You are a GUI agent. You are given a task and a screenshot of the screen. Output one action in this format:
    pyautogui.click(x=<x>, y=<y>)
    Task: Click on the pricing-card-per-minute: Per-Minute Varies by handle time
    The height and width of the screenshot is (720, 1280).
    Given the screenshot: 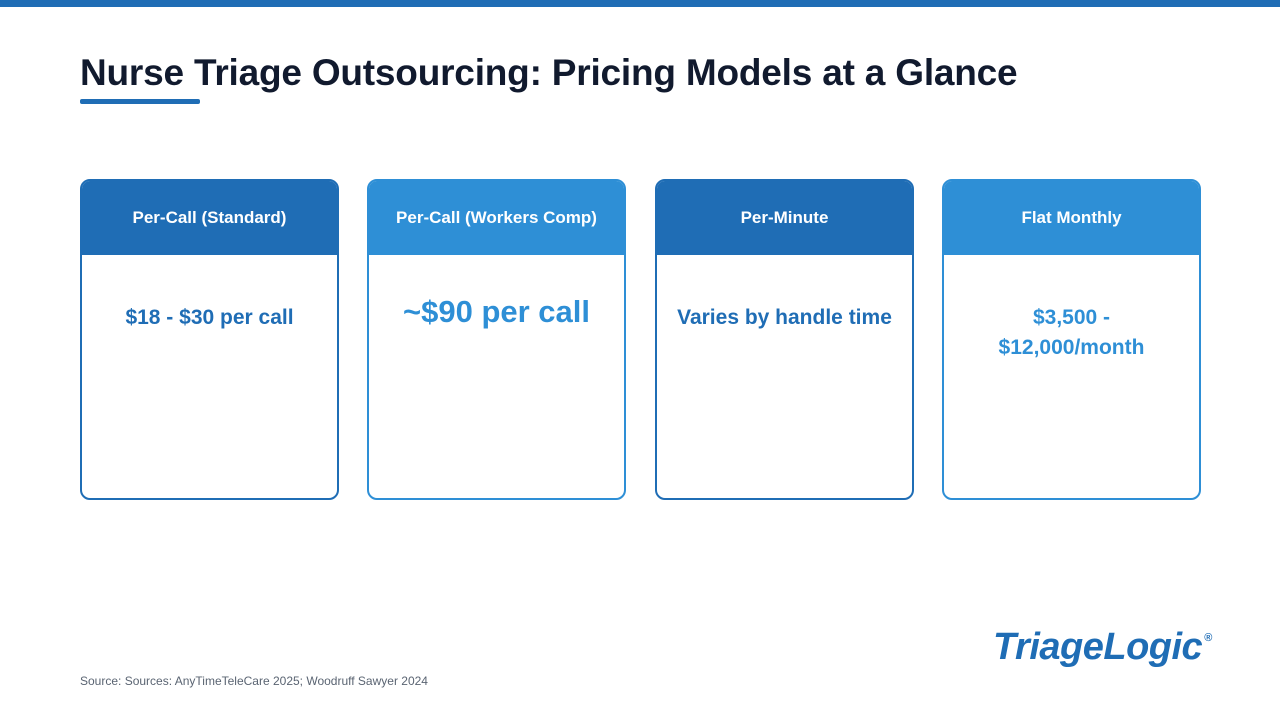 What is the action you would take?
    pyautogui.click(x=784, y=339)
    